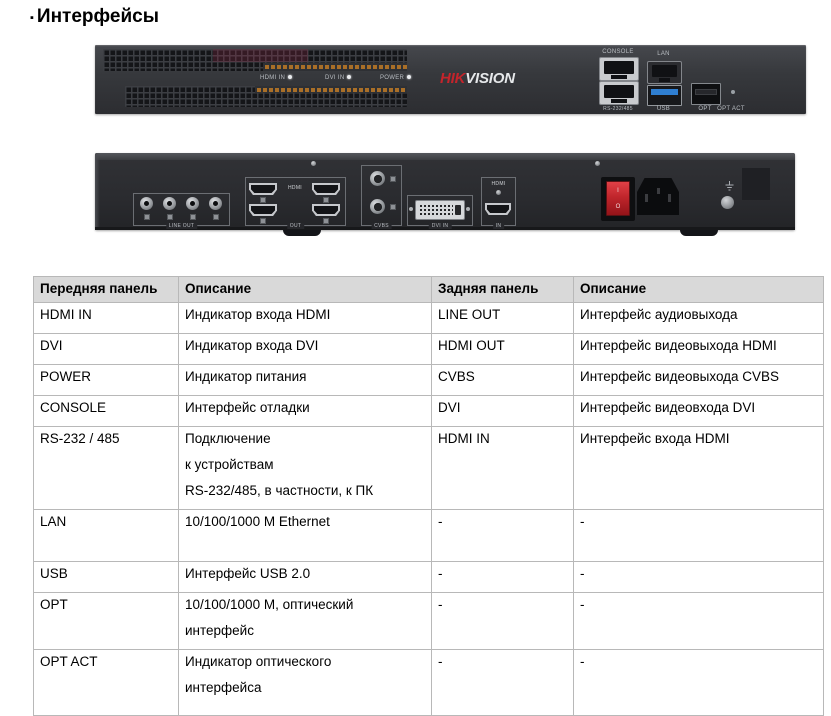 The image size is (831, 716). What do you see at coordinates (257, 521) in the screenshot?
I see `description-line: 10/100/1000 M Ethernet` at bounding box center [257, 521].